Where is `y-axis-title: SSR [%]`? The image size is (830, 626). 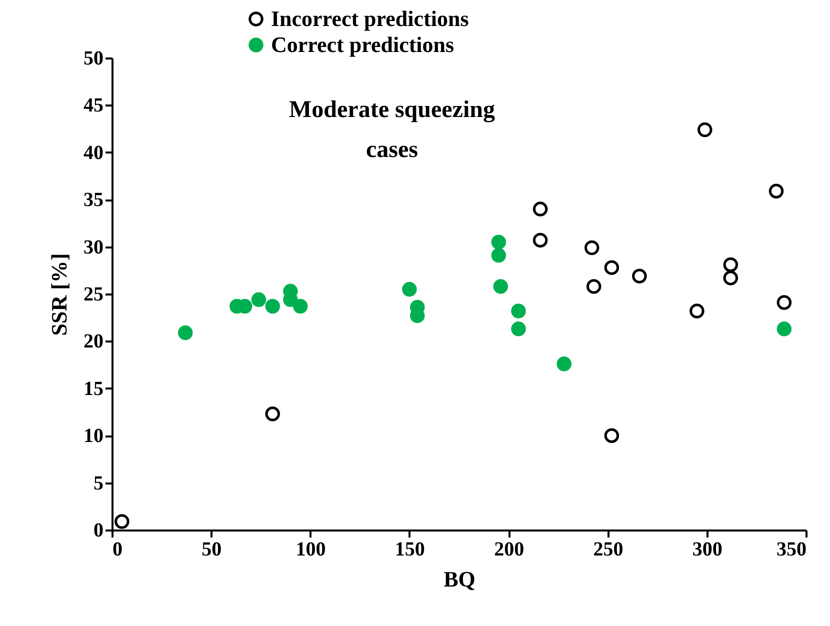 y-axis-title: SSR [%] is located at coordinates (59, 294).